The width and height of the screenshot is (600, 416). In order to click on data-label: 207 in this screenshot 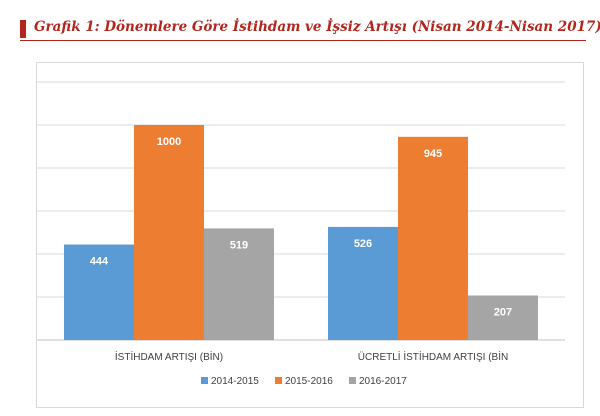, I will do `click(503, 312)`.